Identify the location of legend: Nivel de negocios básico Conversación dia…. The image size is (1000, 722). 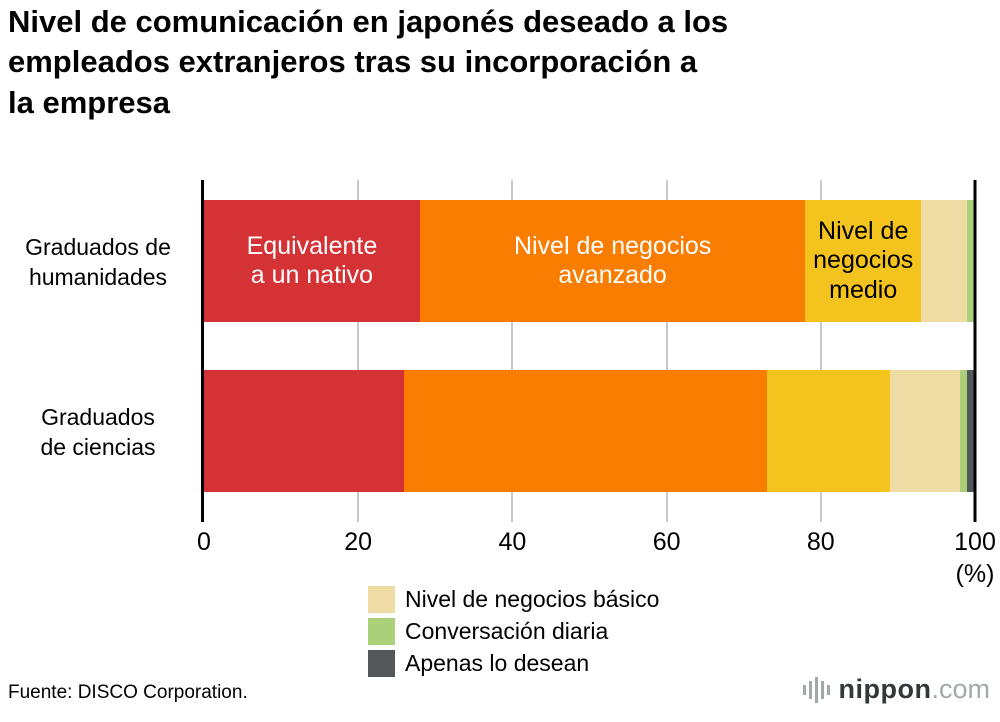
(513, 634).